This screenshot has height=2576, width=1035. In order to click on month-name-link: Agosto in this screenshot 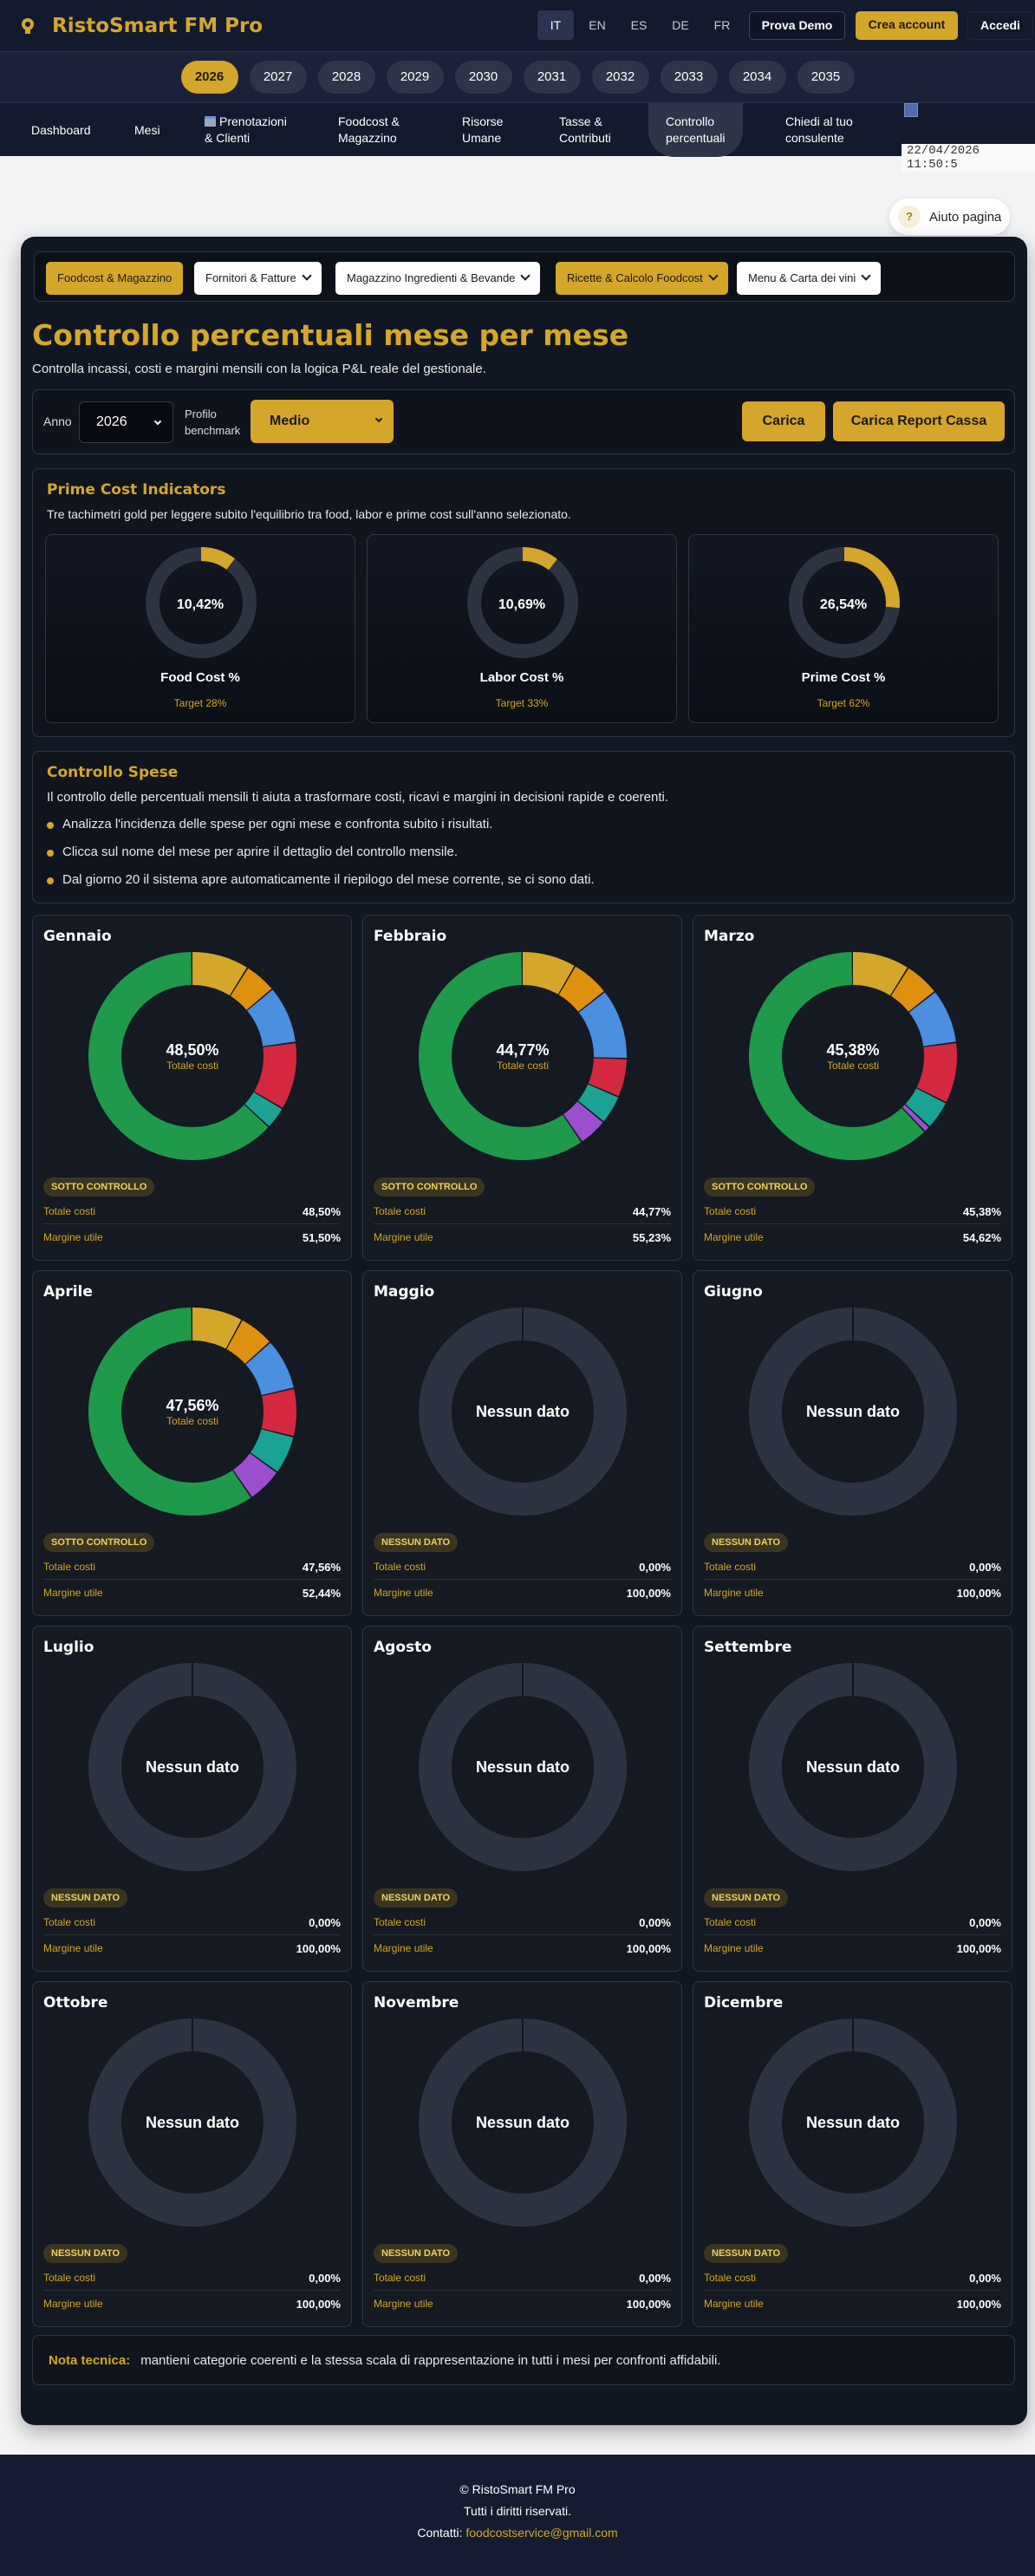, I will do `click(403, 1648)`.